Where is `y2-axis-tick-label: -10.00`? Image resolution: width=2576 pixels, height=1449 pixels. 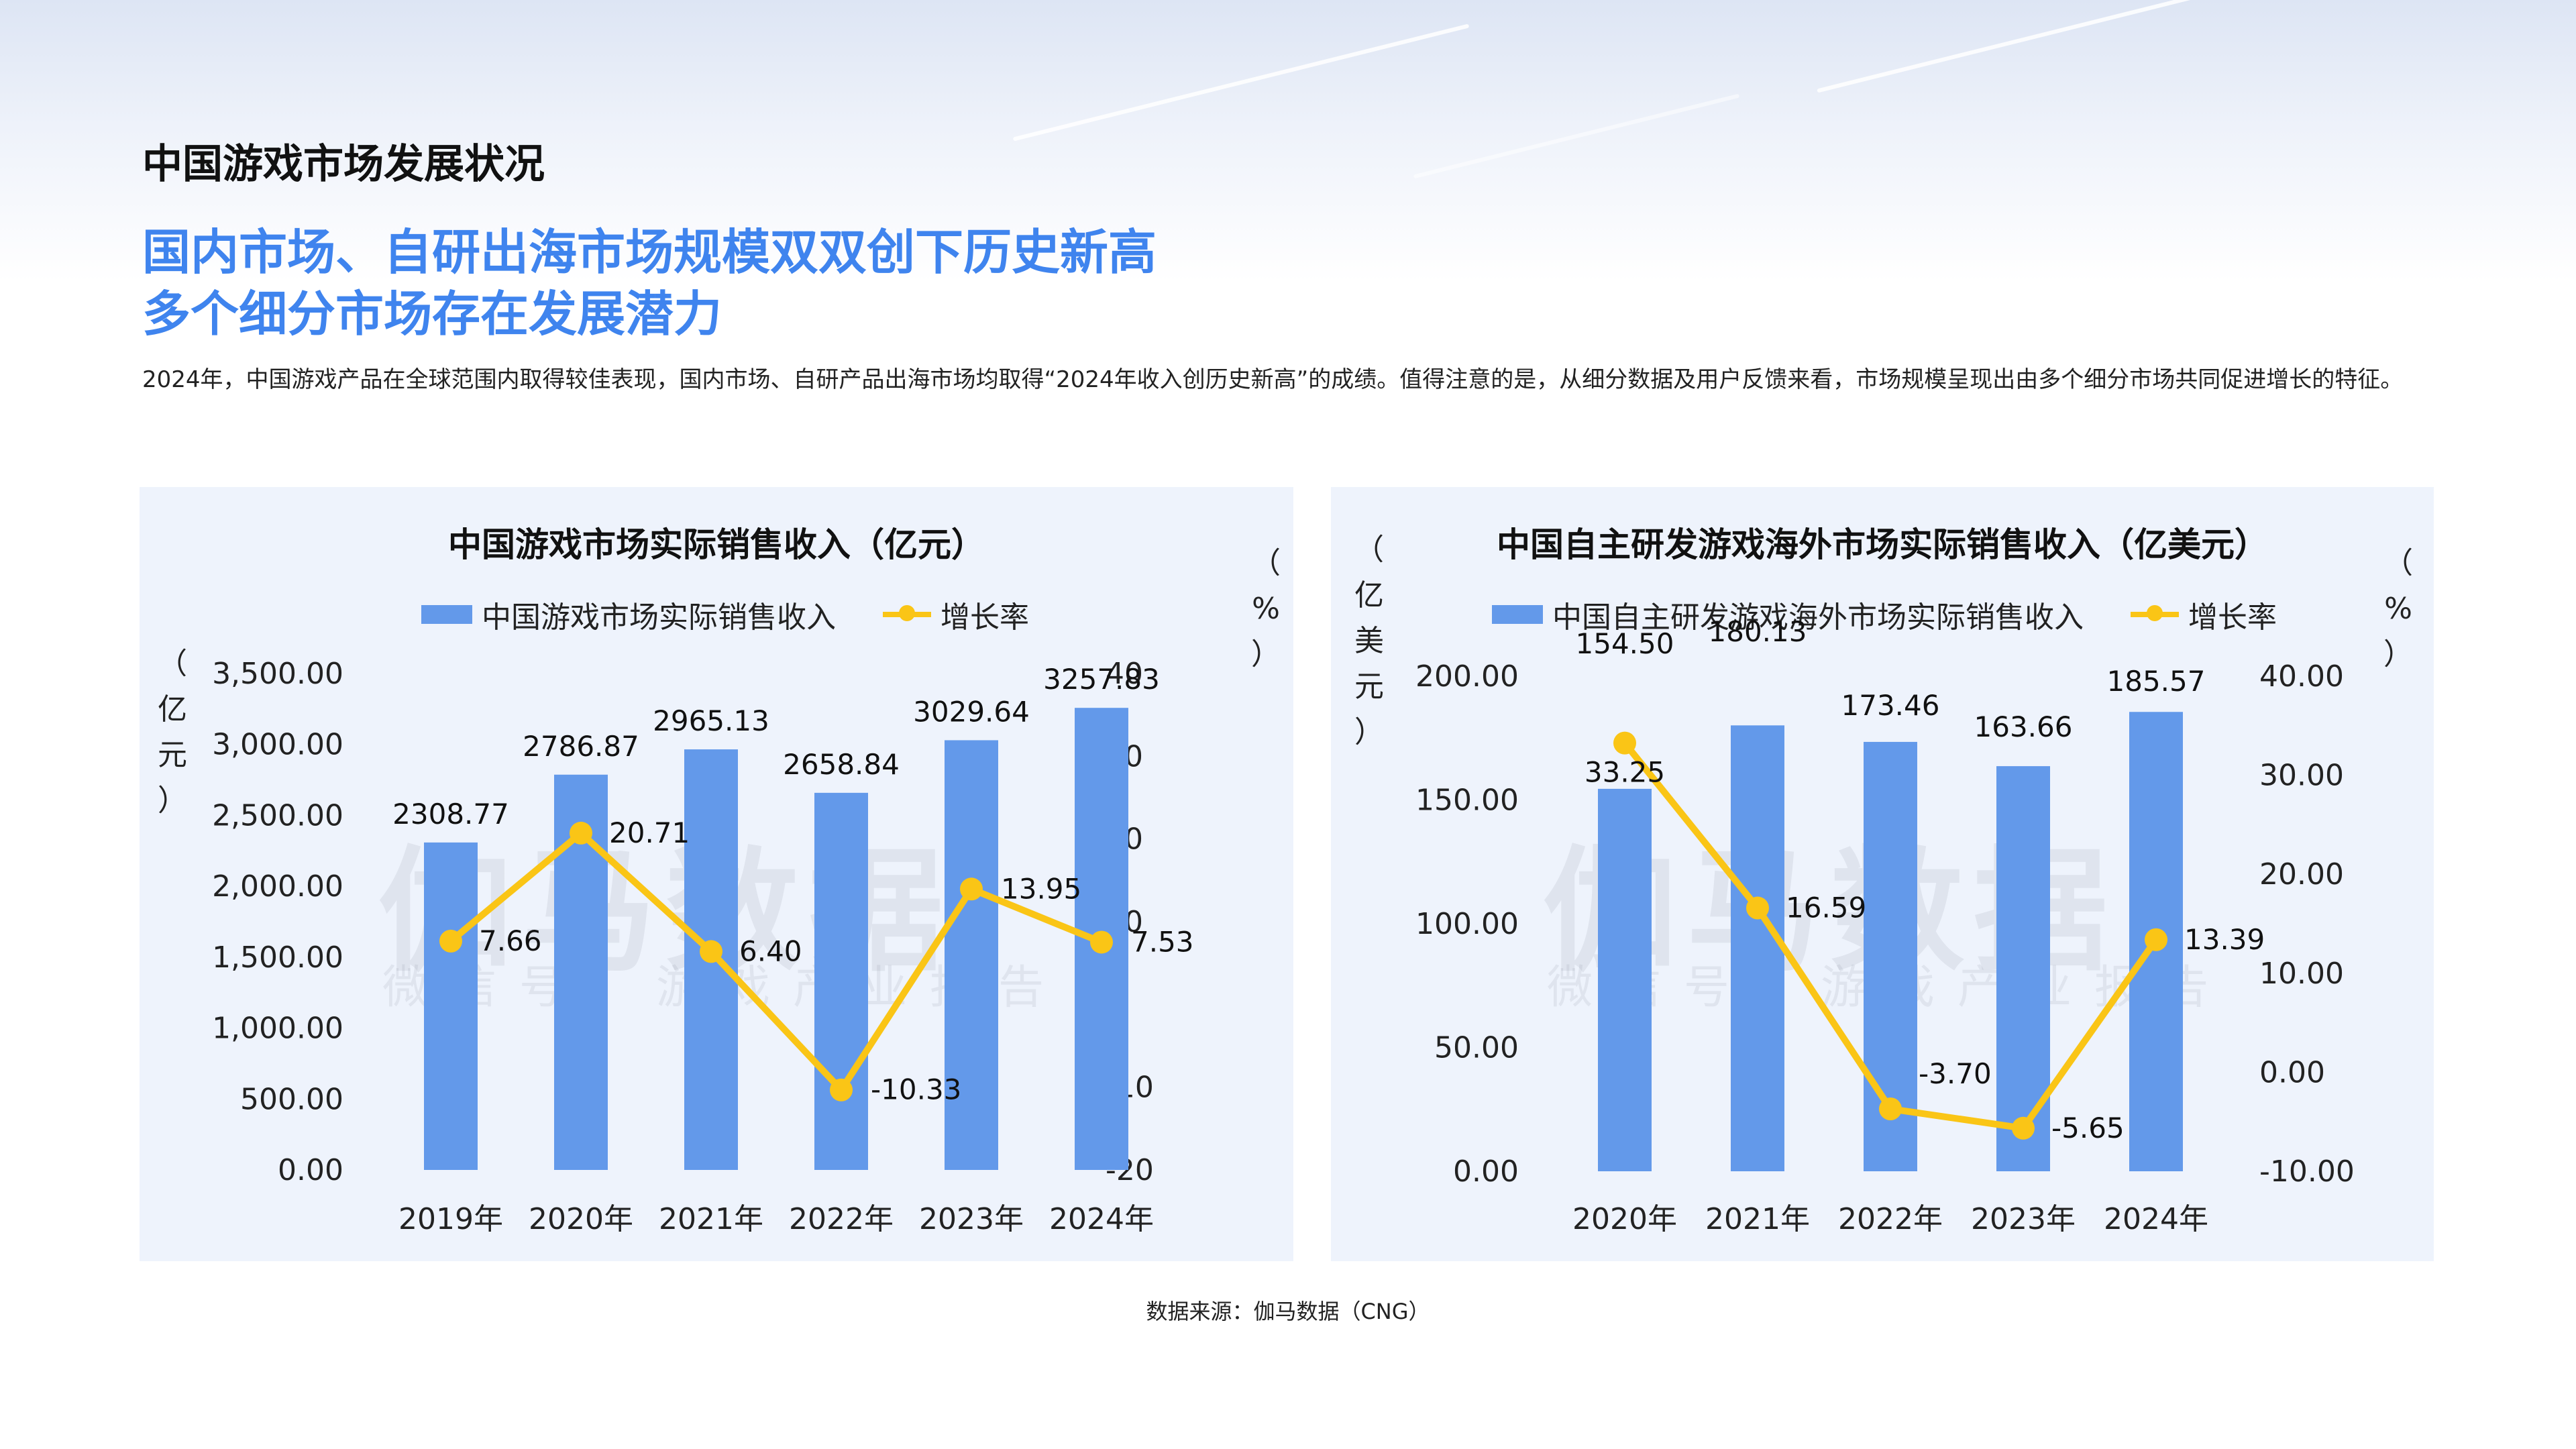 y2-axis-tick-label: -10.00 is located at coordinates (2307, 1172).